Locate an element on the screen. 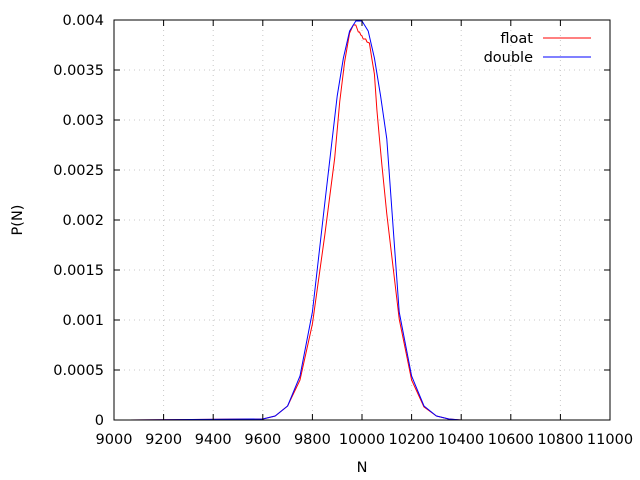 This screenshot has width=640, height=480. x-tick-label: 10600 is located at coordinates (511, 440).